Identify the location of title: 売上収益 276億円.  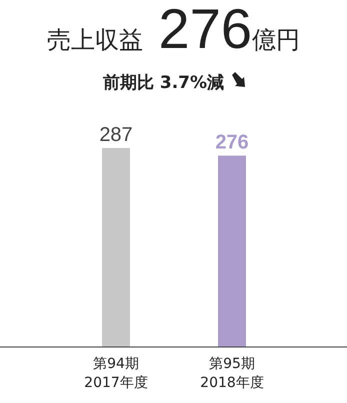
(173, 30).